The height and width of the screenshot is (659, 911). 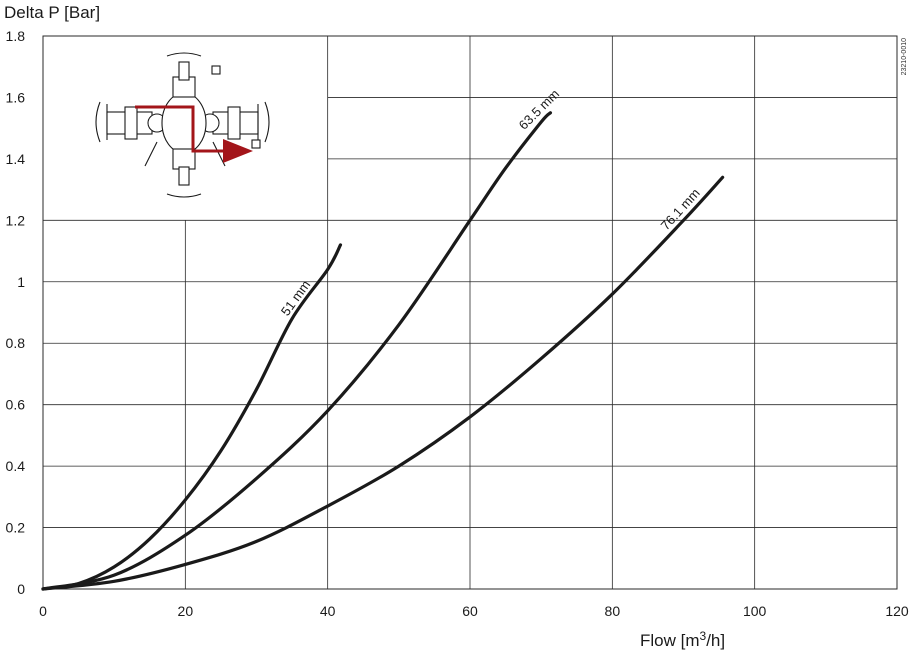 I want to click on y-tick-label: 0.4, so click(x=16, y=466).